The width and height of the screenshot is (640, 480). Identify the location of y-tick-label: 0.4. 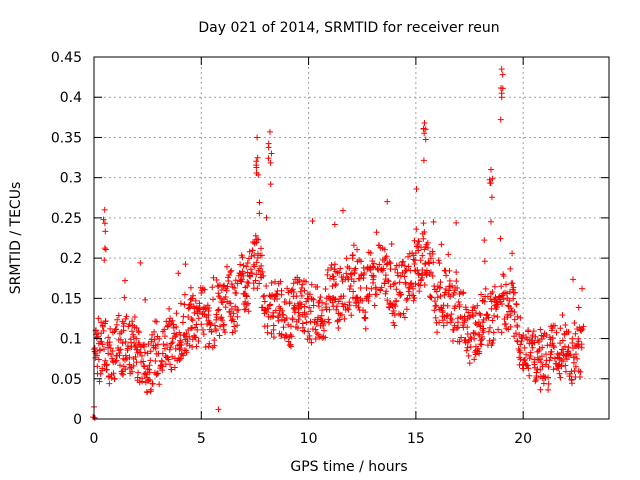
(71, 98).